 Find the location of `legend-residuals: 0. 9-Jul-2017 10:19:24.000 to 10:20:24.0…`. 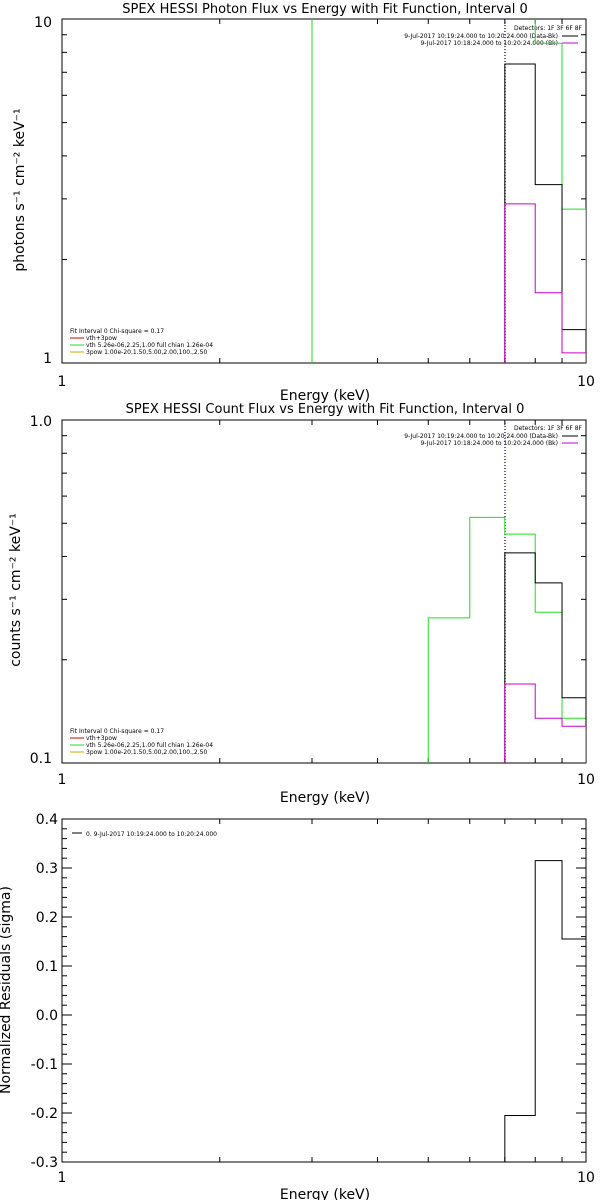

legend-residuals: 0. 9-Jul-2017 10:19:24.000 to 10:20:24.0… is located at coordinates (151, 834).